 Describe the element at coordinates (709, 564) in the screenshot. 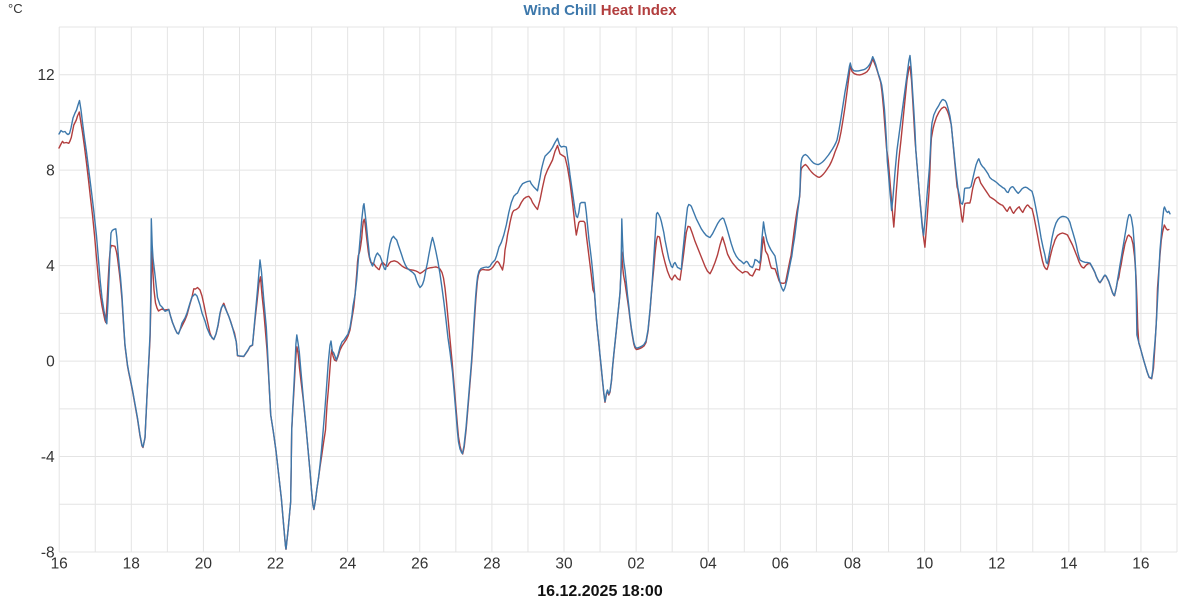

I see `svg-text: 04` at that location.